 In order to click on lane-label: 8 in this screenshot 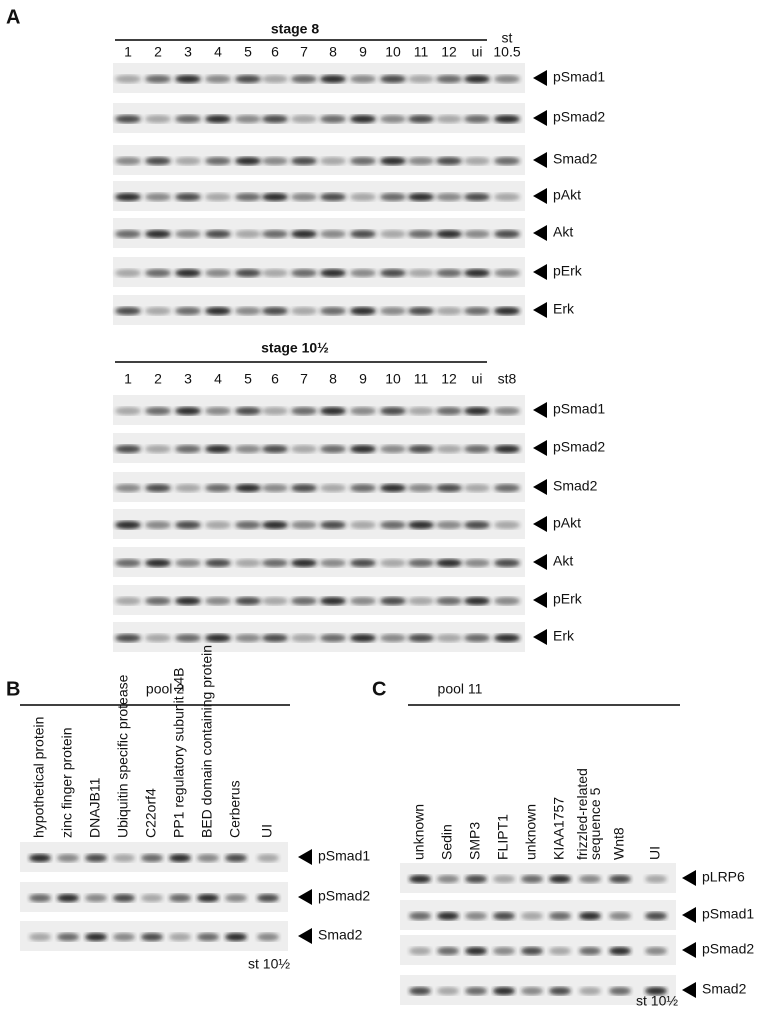, I will do `click(333, 379)`.